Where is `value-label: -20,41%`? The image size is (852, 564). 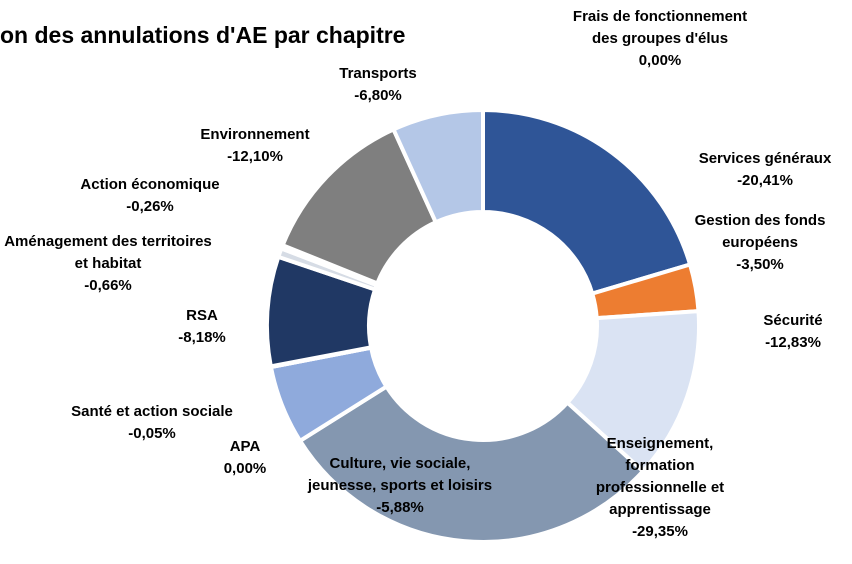
value-label: -20,41% is located at coordinates (765, 180).